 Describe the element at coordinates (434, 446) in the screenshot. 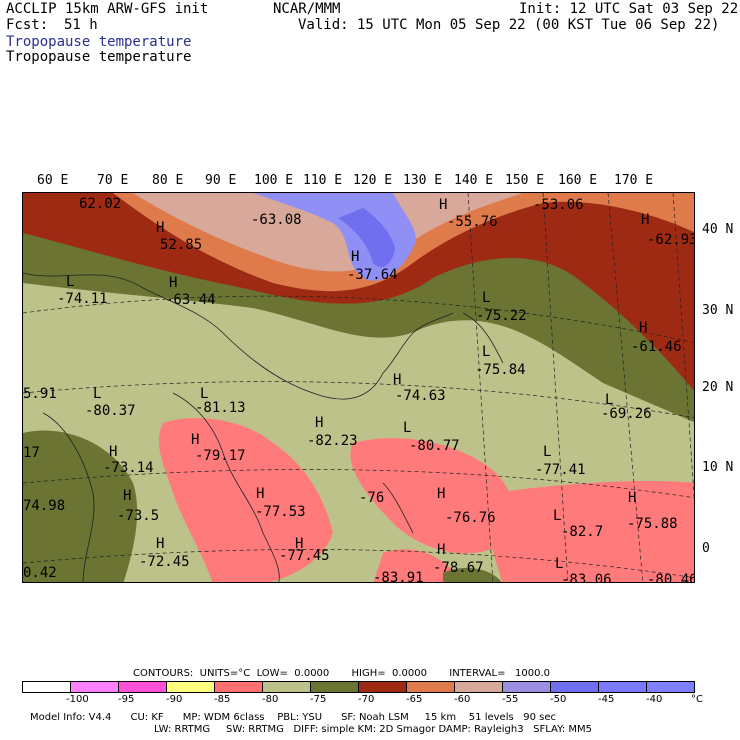

I see `map-value-label: -80.77` at that location.